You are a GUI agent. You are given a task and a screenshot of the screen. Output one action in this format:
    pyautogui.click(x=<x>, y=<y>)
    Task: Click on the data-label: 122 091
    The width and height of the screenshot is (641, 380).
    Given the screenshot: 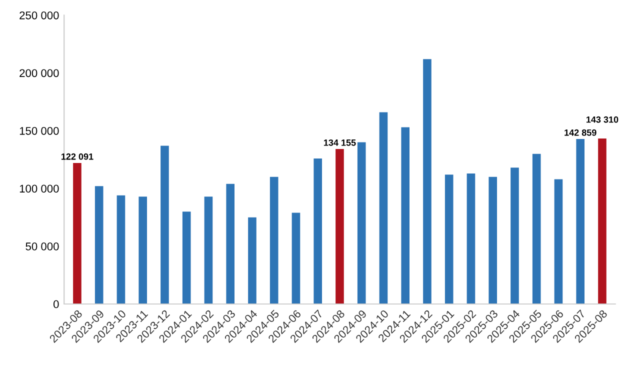 What is the action you would take?
    pyautogui.click(x=77, y=156)
    